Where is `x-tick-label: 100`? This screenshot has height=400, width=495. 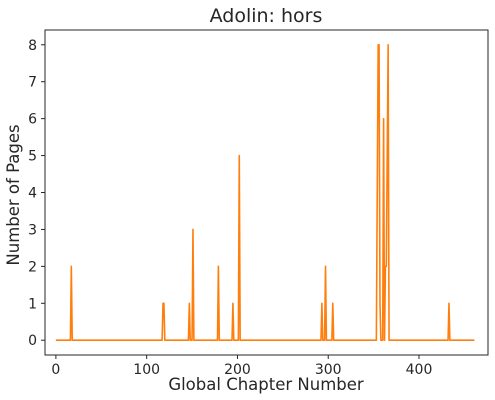
x-tick-label: 100 is located at coordinates (146, 370).